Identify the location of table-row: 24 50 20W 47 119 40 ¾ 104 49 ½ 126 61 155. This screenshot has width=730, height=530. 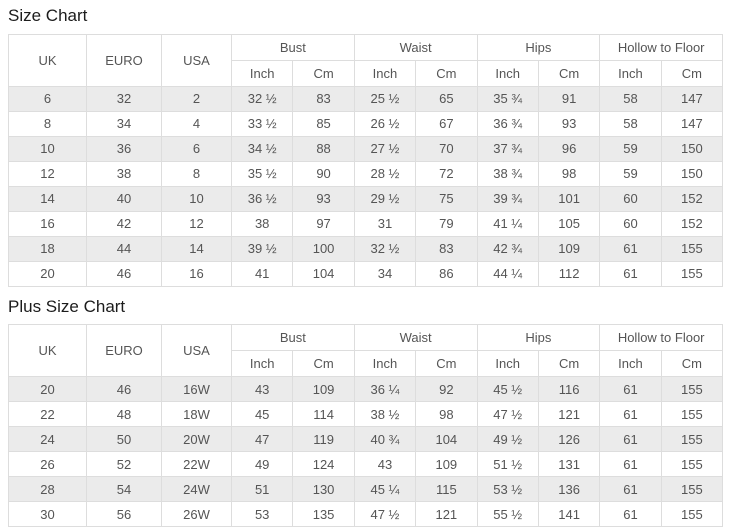
(366, 439).